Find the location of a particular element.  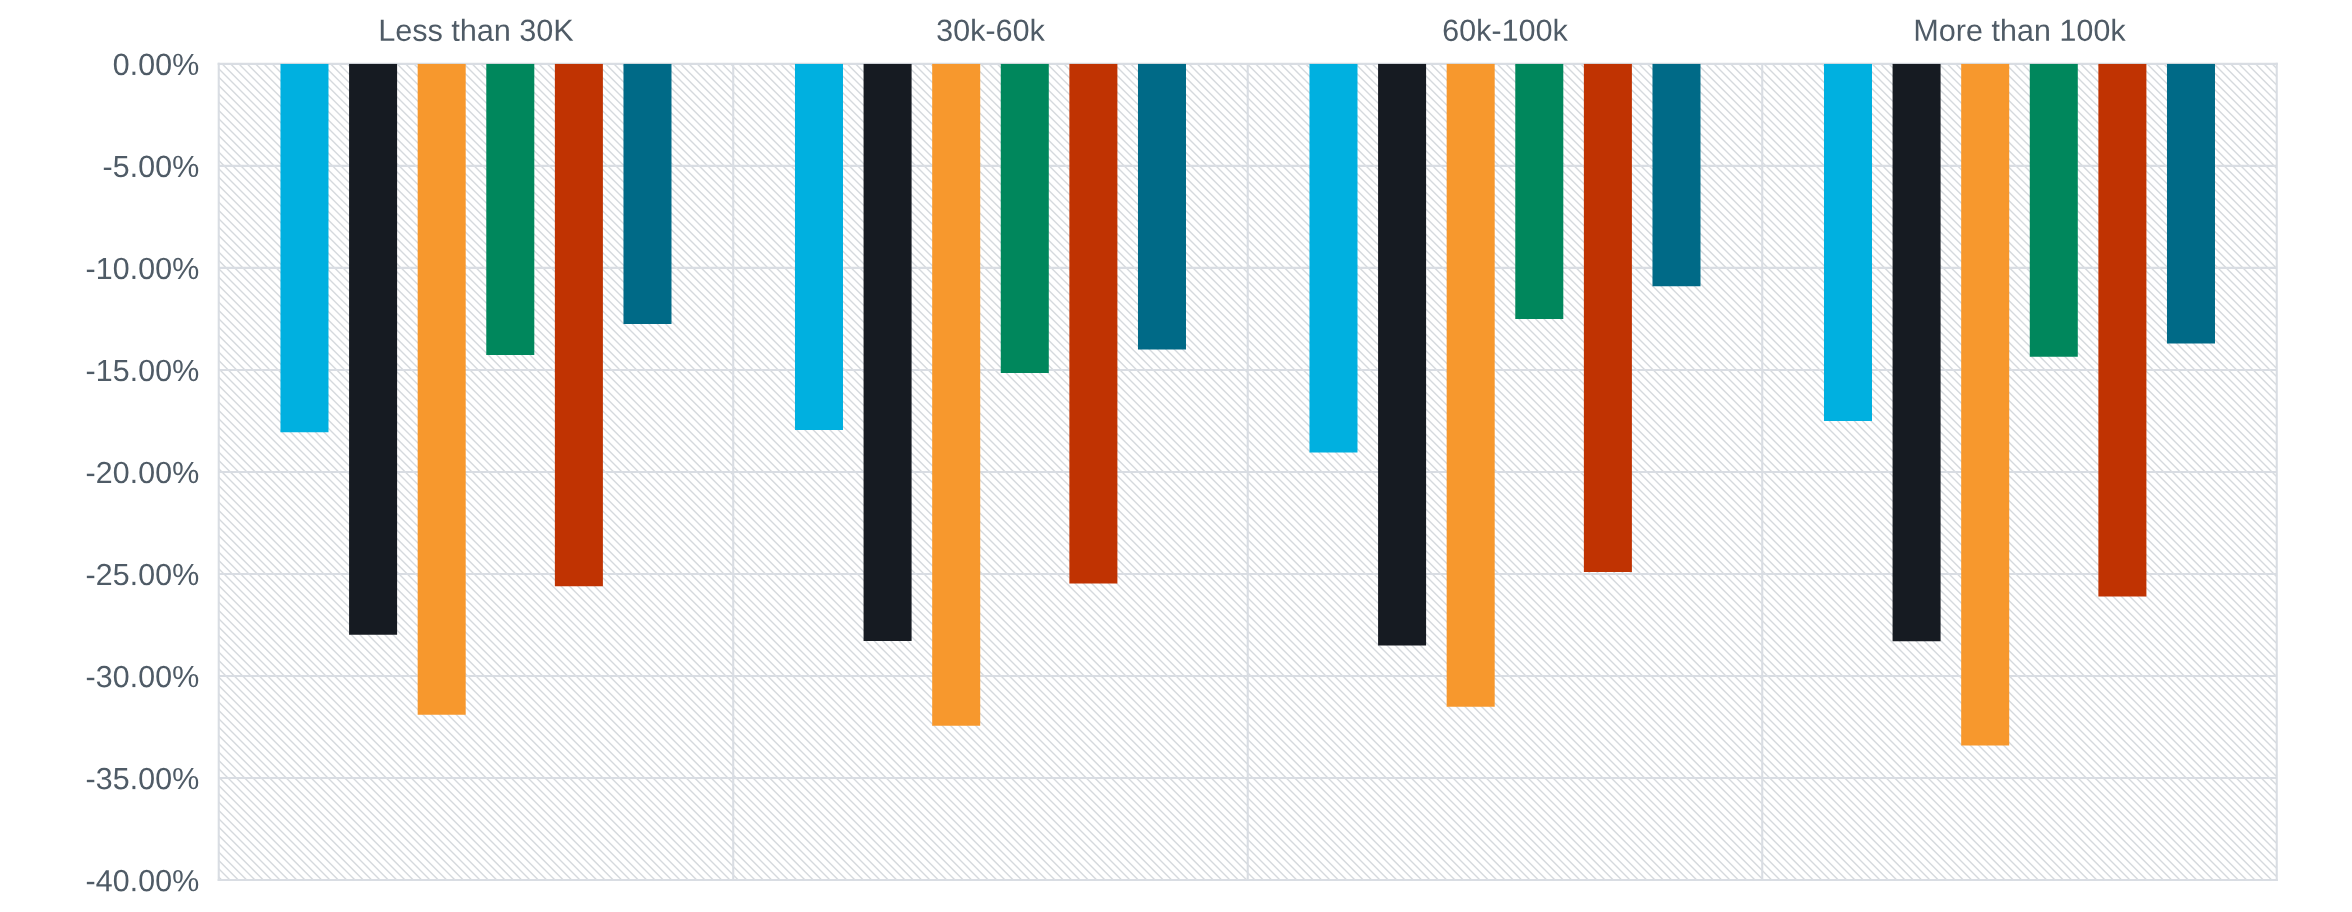

y-tick-label: -35.00% is located at coordinates (142, 778).